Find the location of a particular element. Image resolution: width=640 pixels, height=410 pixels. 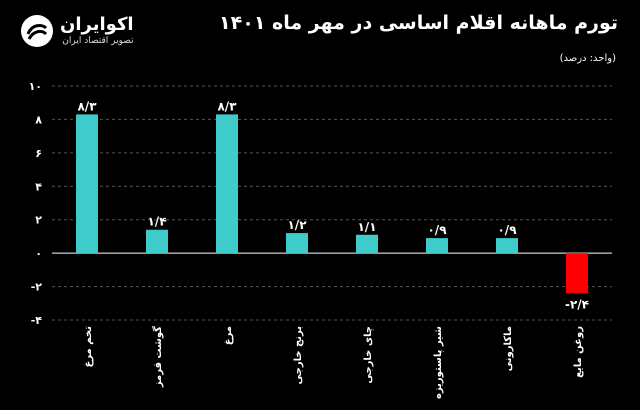

brand-logo: اکوایران تصویر اقتصاد ایران is located at coordinates (77, 31).